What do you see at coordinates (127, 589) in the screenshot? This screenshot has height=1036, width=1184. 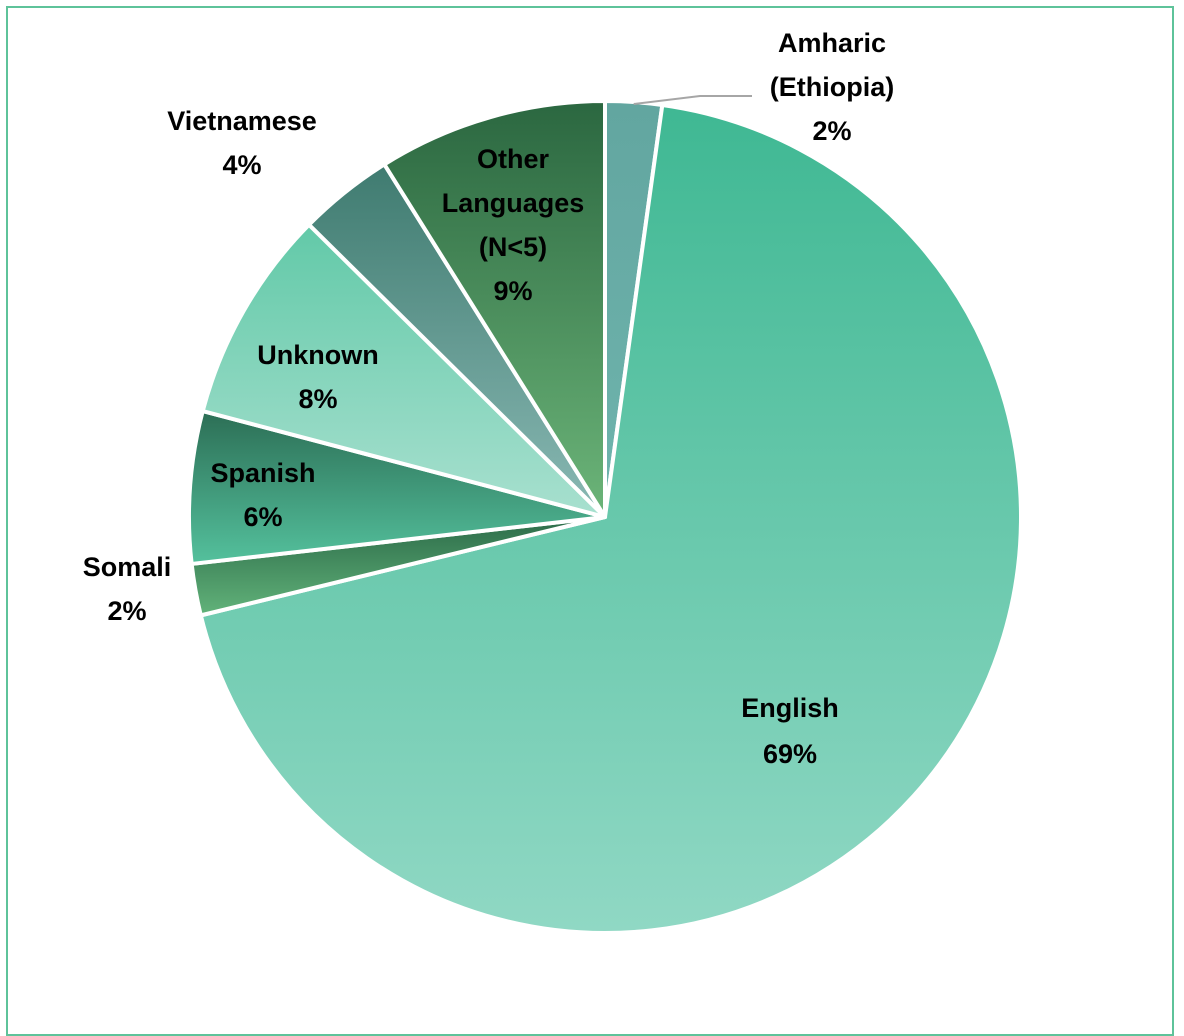 I see `label-somali: Somali 2%` at bounding box center [127, 589].